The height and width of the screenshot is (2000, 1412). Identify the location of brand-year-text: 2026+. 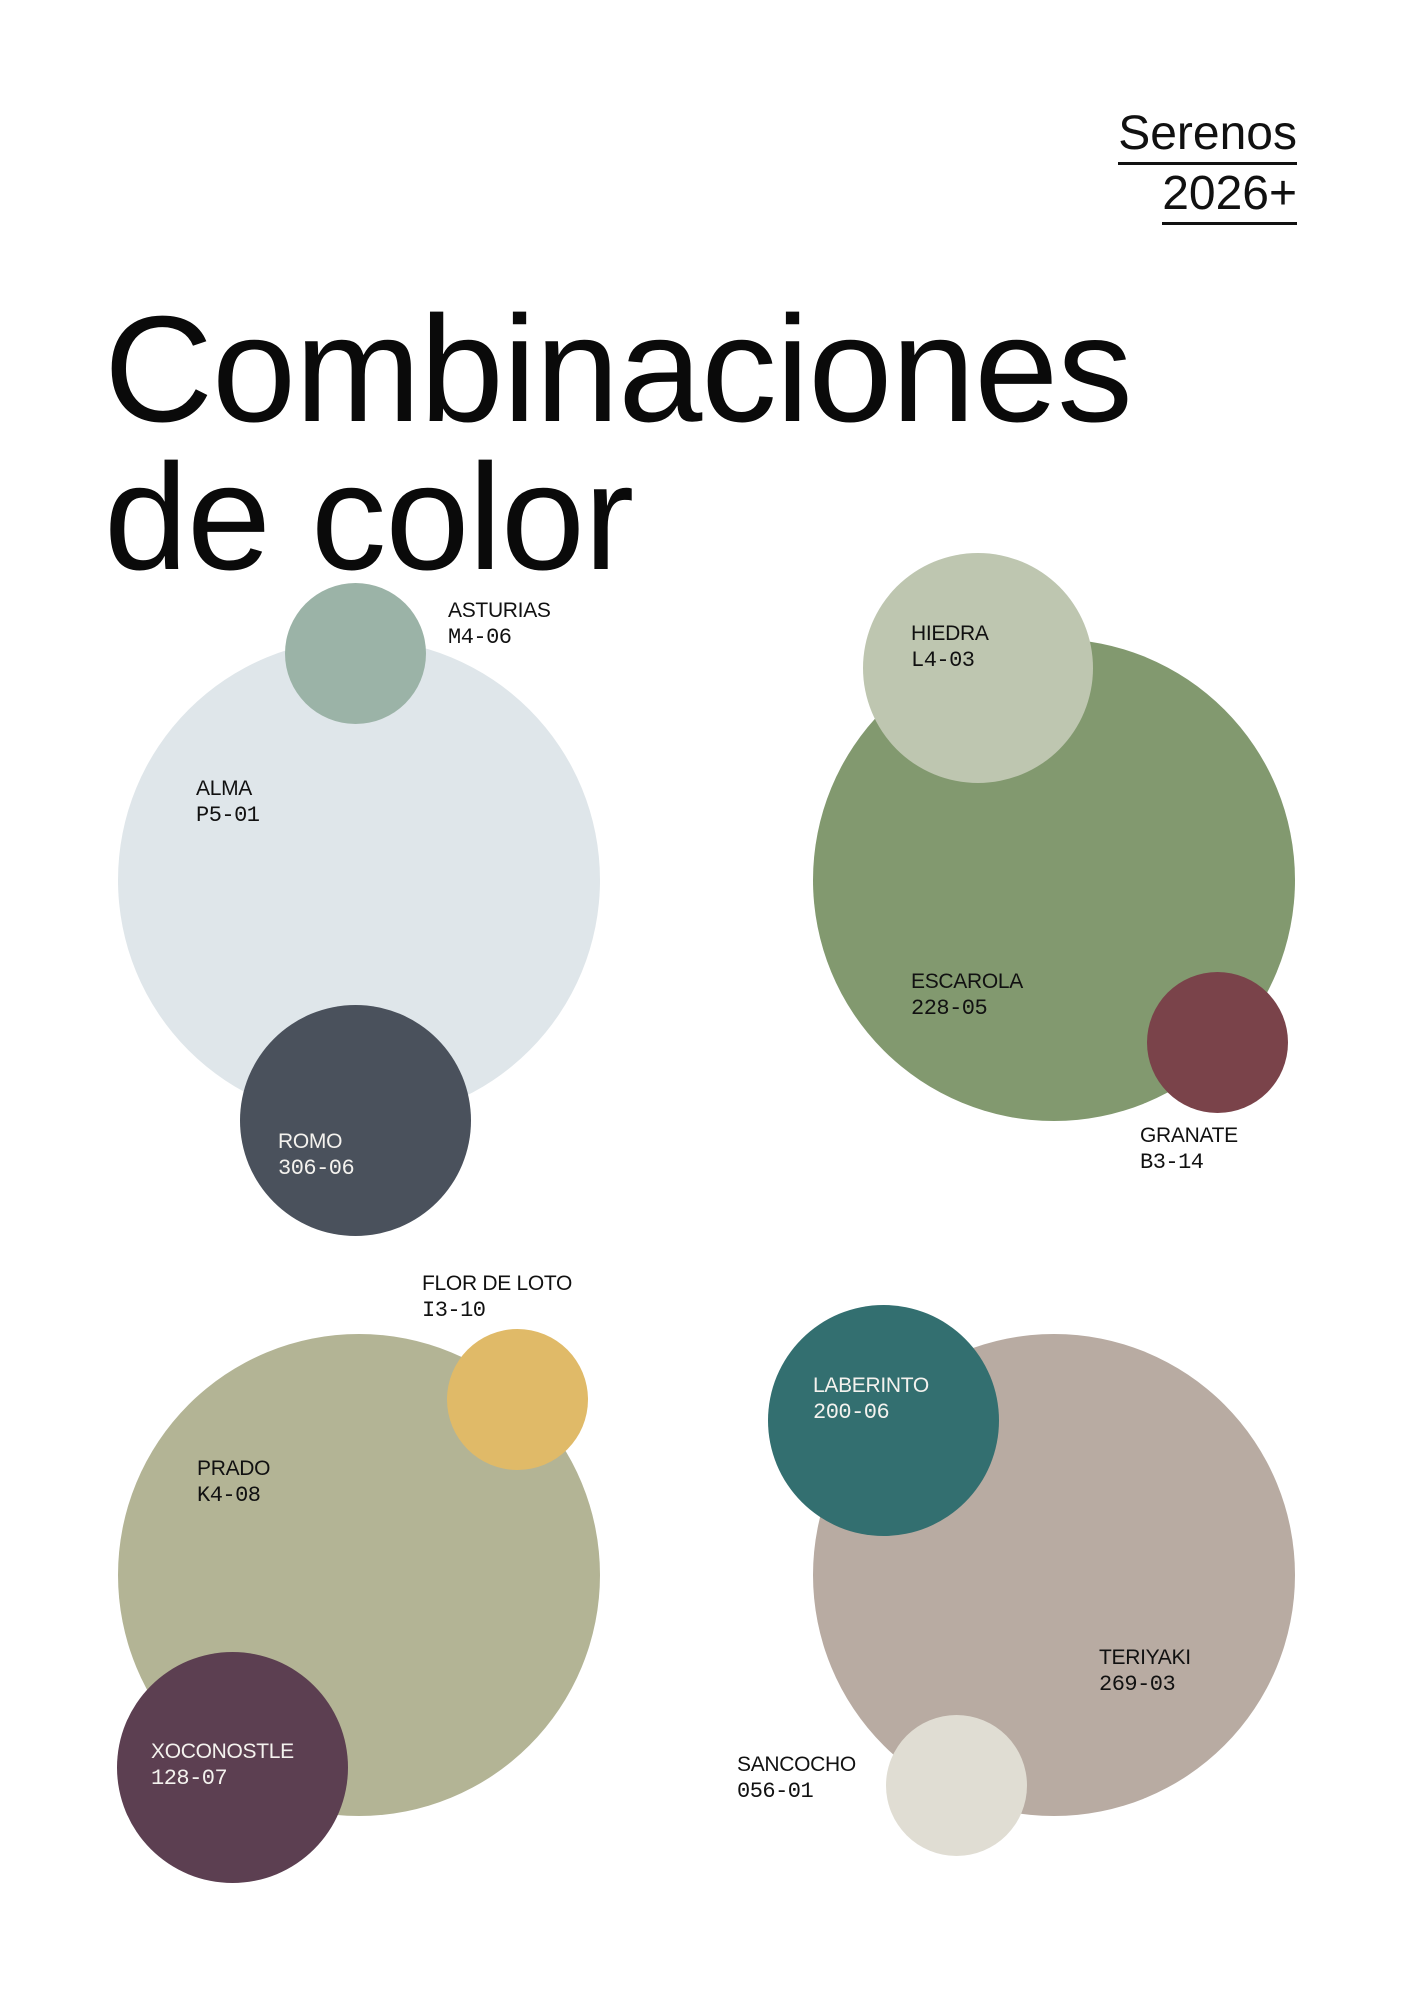
(1229, 197).